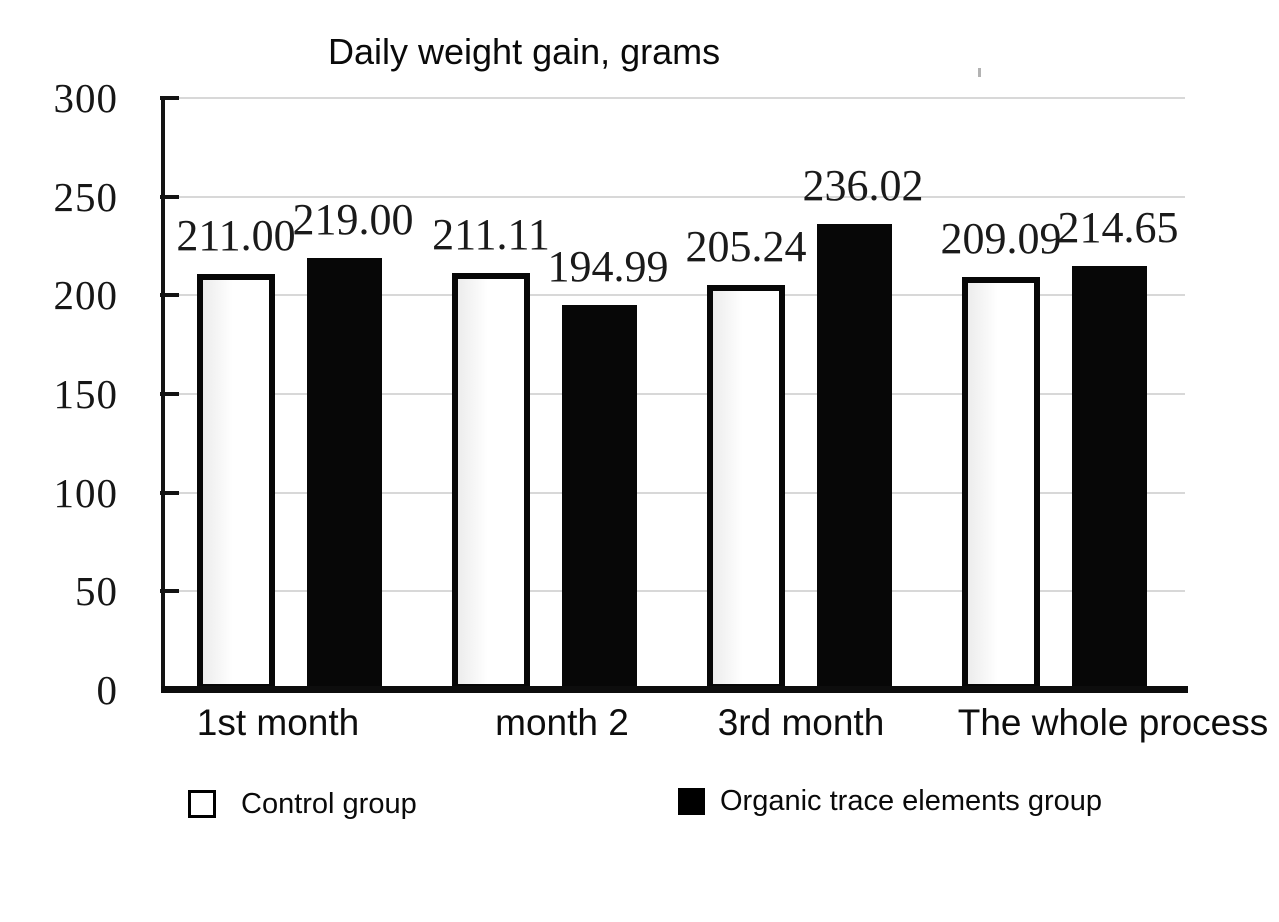 Image resolution: width=1279 pixels, height=922 pixels. What do you see at coordinates (491, 235) in the screenshot?
I see `bar-value-label-control-1: 211.11` at bounding box center [491, 235].